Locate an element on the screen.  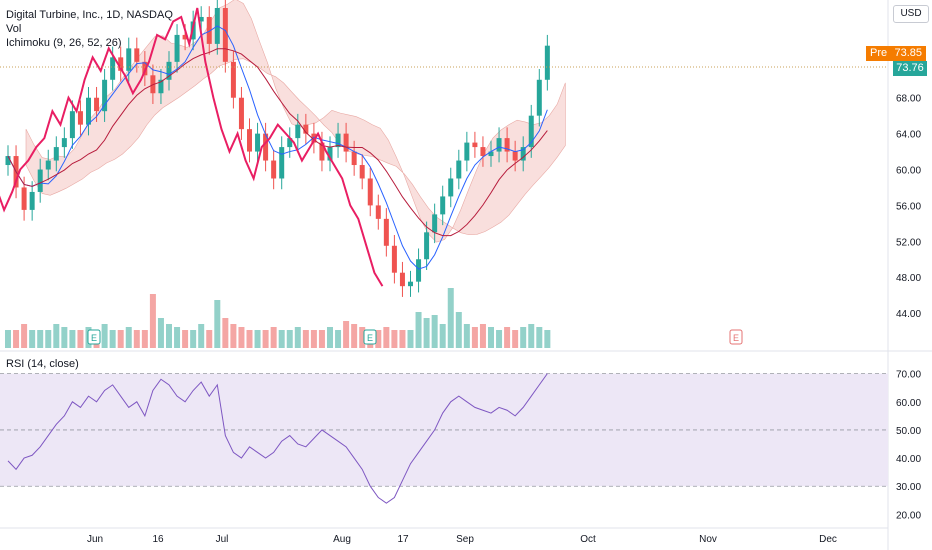
volume-legend: Vol is located at coordinates (14, 29).